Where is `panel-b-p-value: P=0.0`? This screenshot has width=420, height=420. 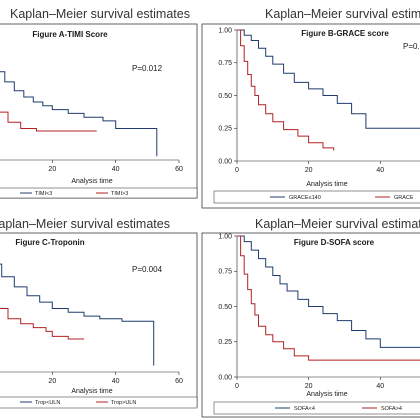 panel-b-p-value: P=0.0 is located at coordinates (411, 46).